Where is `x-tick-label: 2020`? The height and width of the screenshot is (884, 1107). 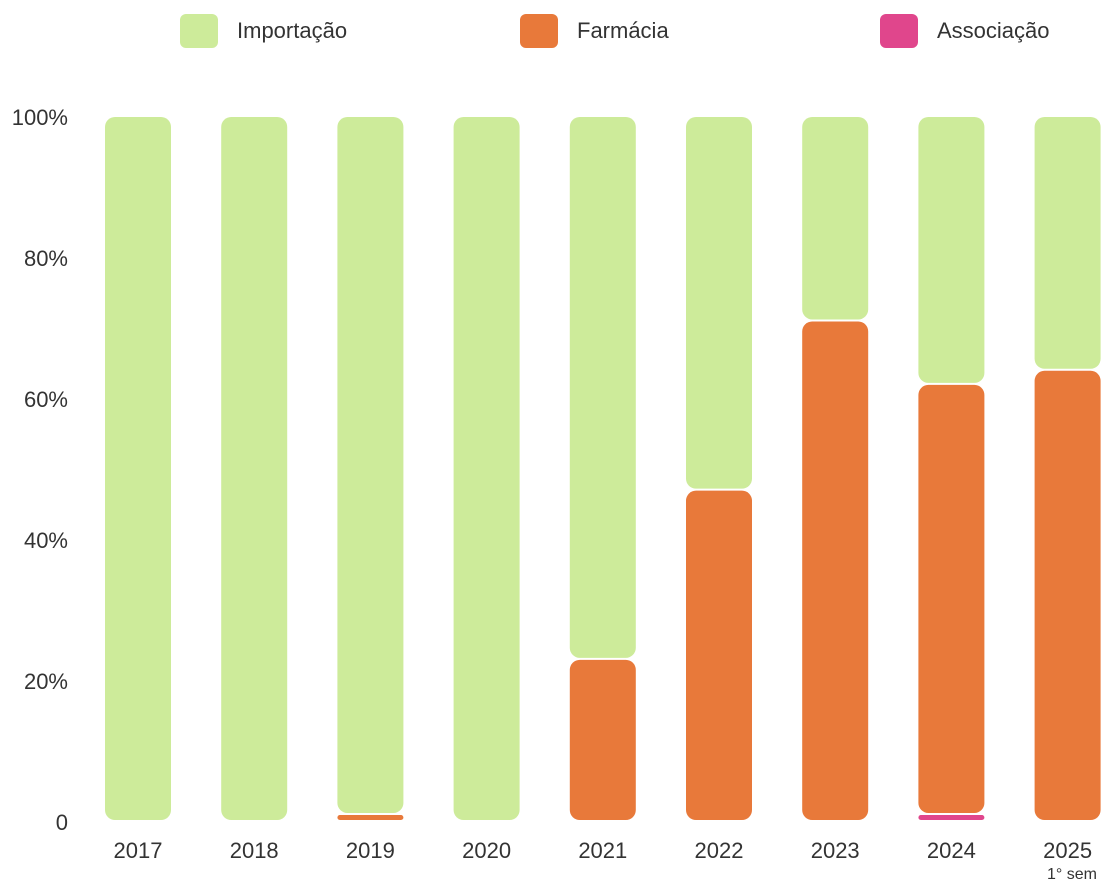 x-tick-label: 2020 is located at coordinates (486, 850).